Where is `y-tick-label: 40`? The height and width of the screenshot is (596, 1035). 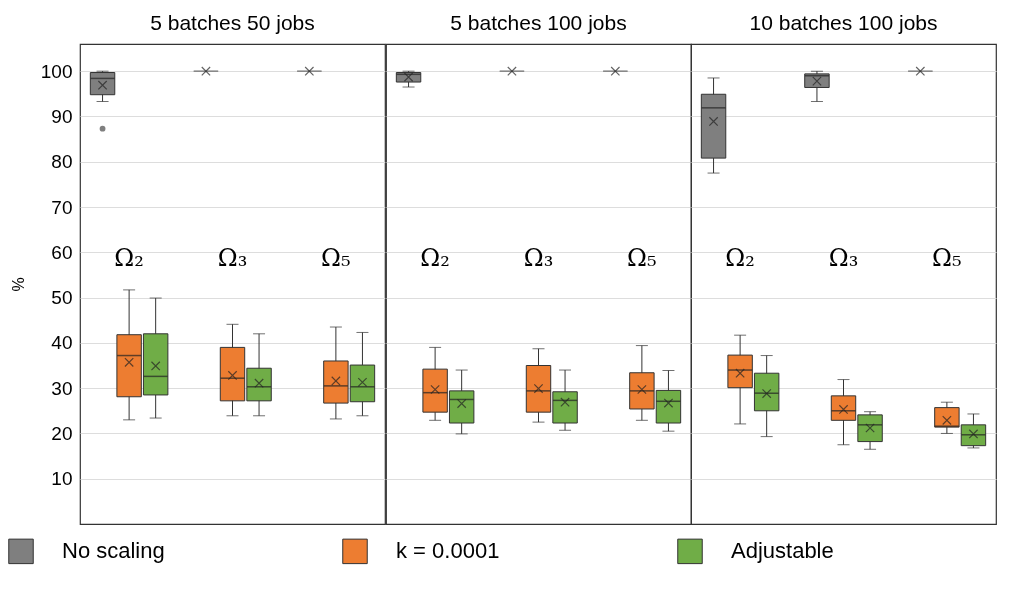
y-tick-label: 40 is located at coordinates (62, 343).